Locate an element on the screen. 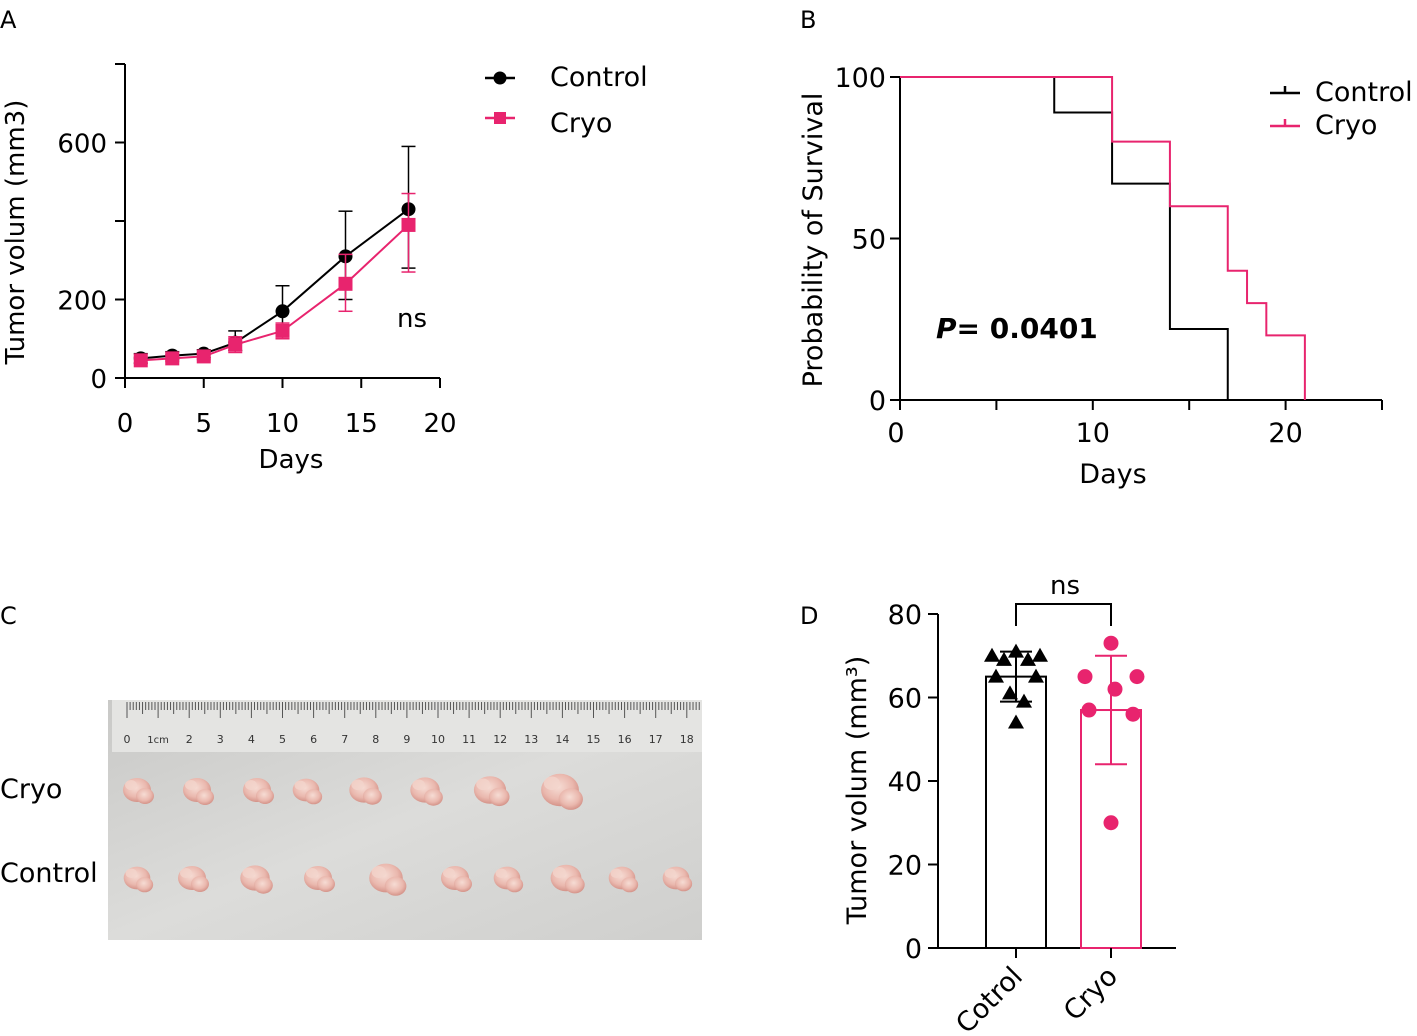  ruler-number: 9 is located at coordinates (406, 739).